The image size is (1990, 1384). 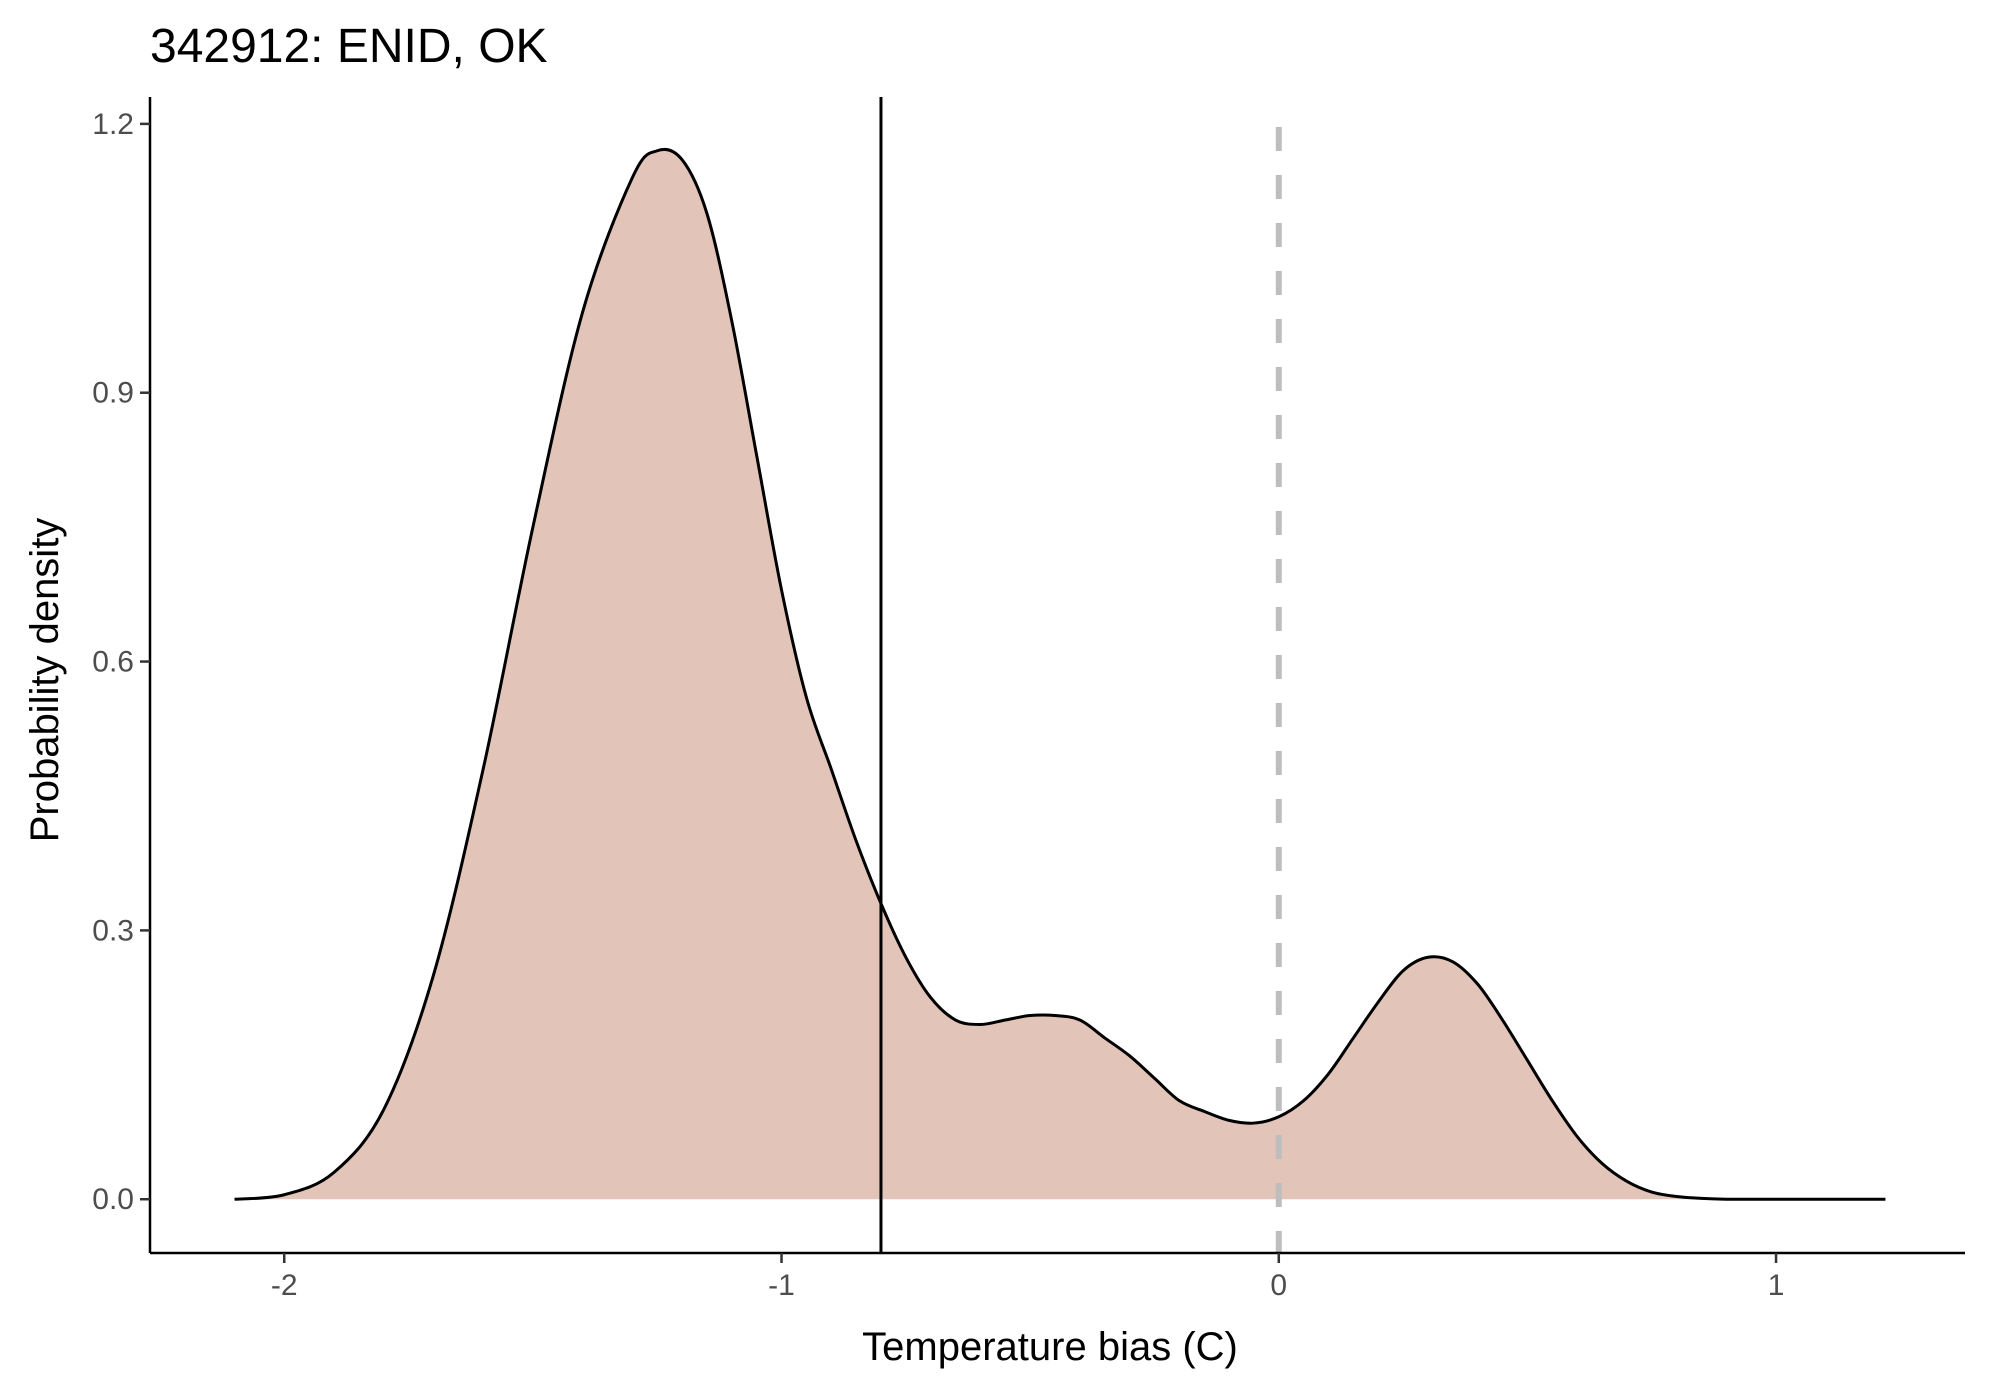 What do you see at coordinates (1278, 1285) in the screenshot?
I see `x-tick-label: 0` at bounding box center [1278, 1285].